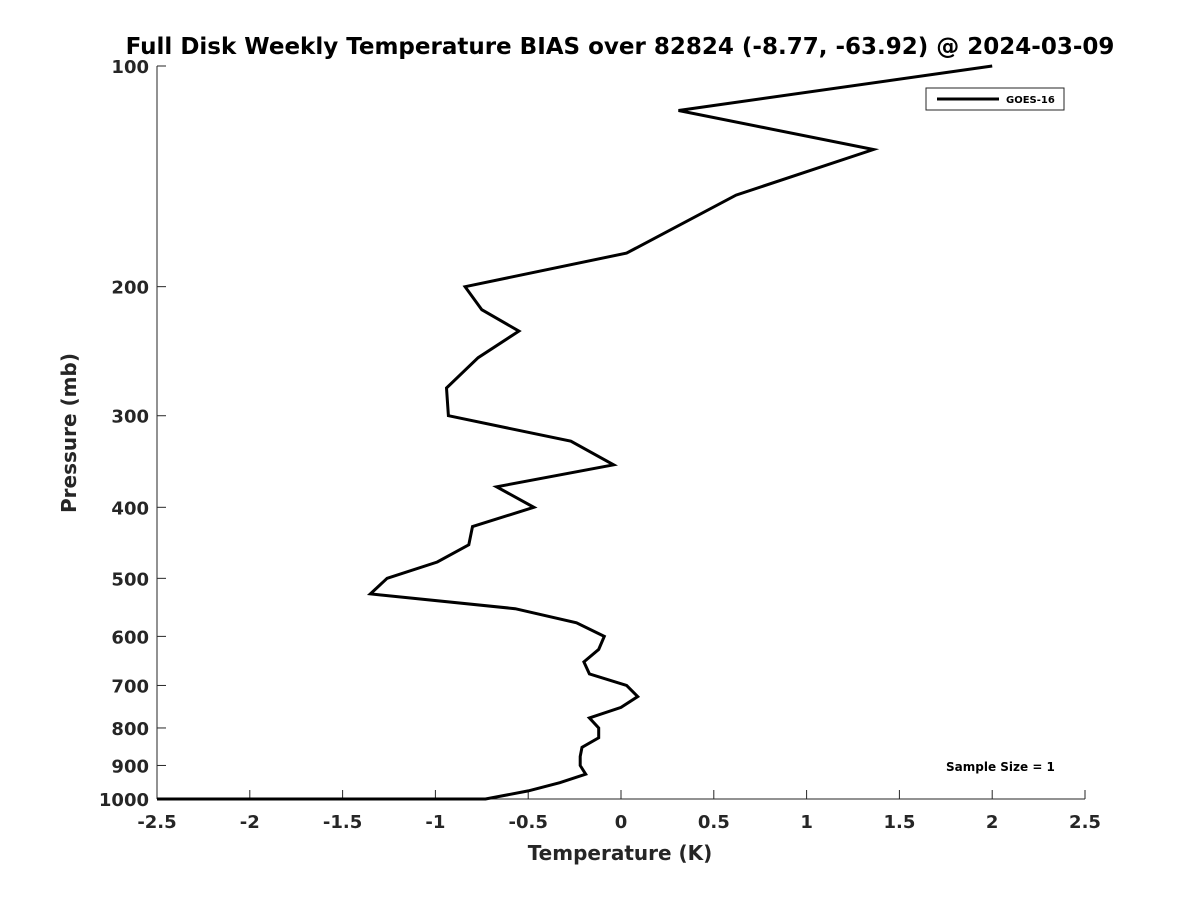 This screenshot has width=1200, height=900. Describe the element at coordinates (250, 822) in the screenshot. I see `x-tick-label: -2` at that location.